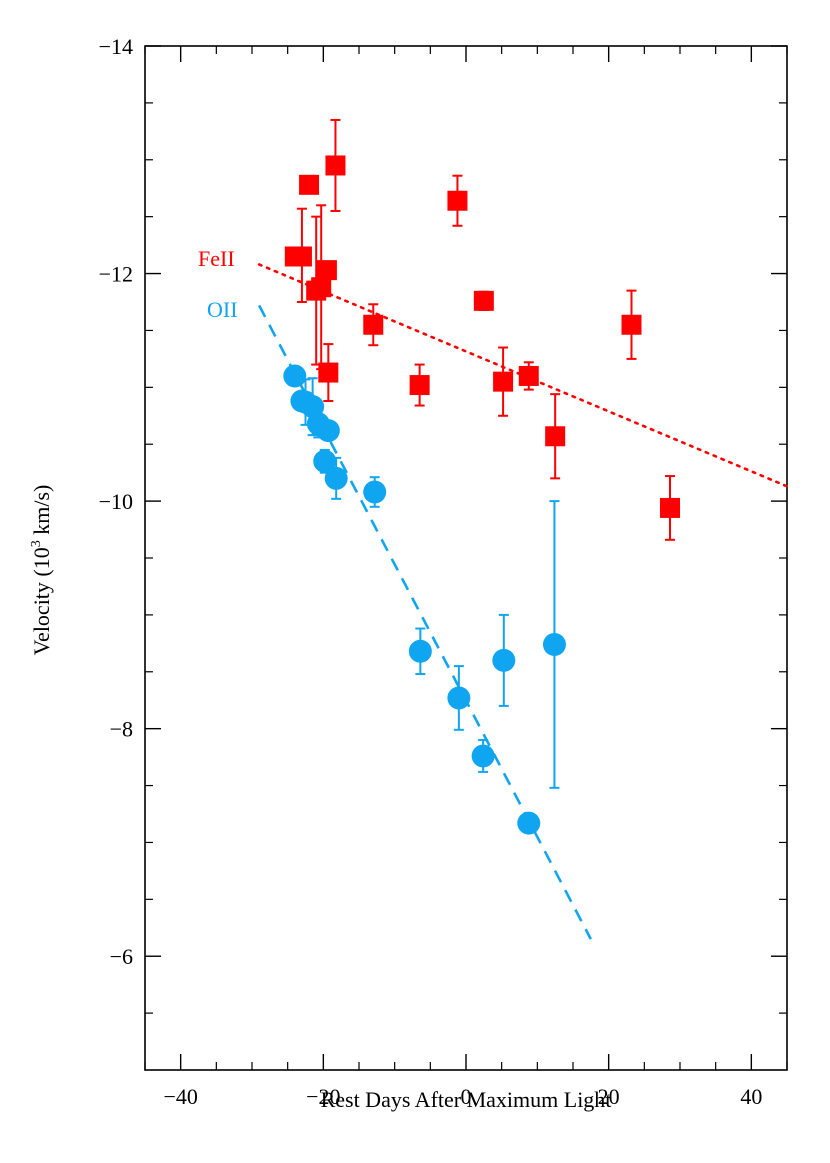  Describe the element at coordinates (41, 601) in the screenshot. I see `y-axis-label-prefix: Velocity (10` at that location.